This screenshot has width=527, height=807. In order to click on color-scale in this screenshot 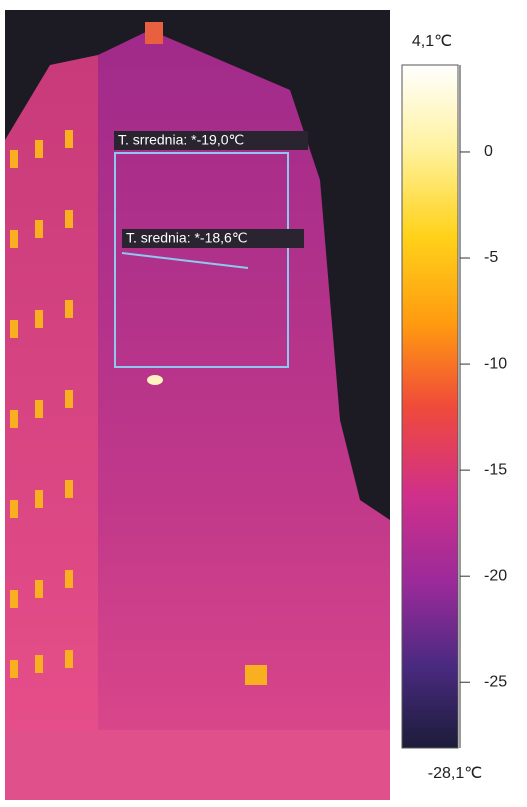, I will do `click(430, 406)`.